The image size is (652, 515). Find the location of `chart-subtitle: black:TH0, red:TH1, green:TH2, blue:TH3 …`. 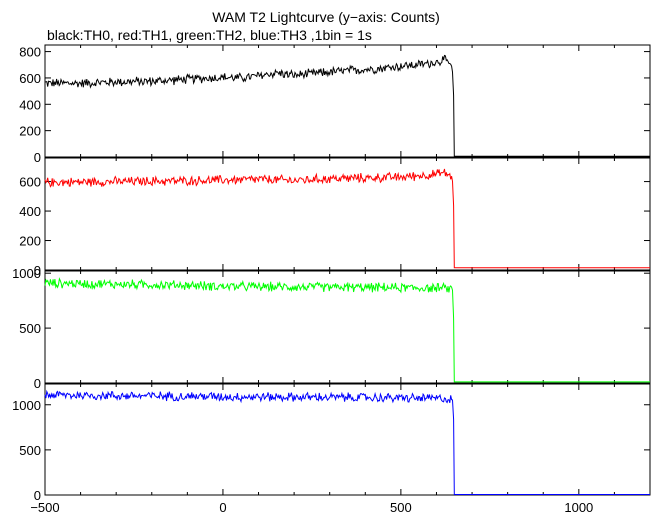

chart-subtitle: black:TH0, red:TH1, green:TH2, blue:TH3 … is located at coordinates (209, 35).